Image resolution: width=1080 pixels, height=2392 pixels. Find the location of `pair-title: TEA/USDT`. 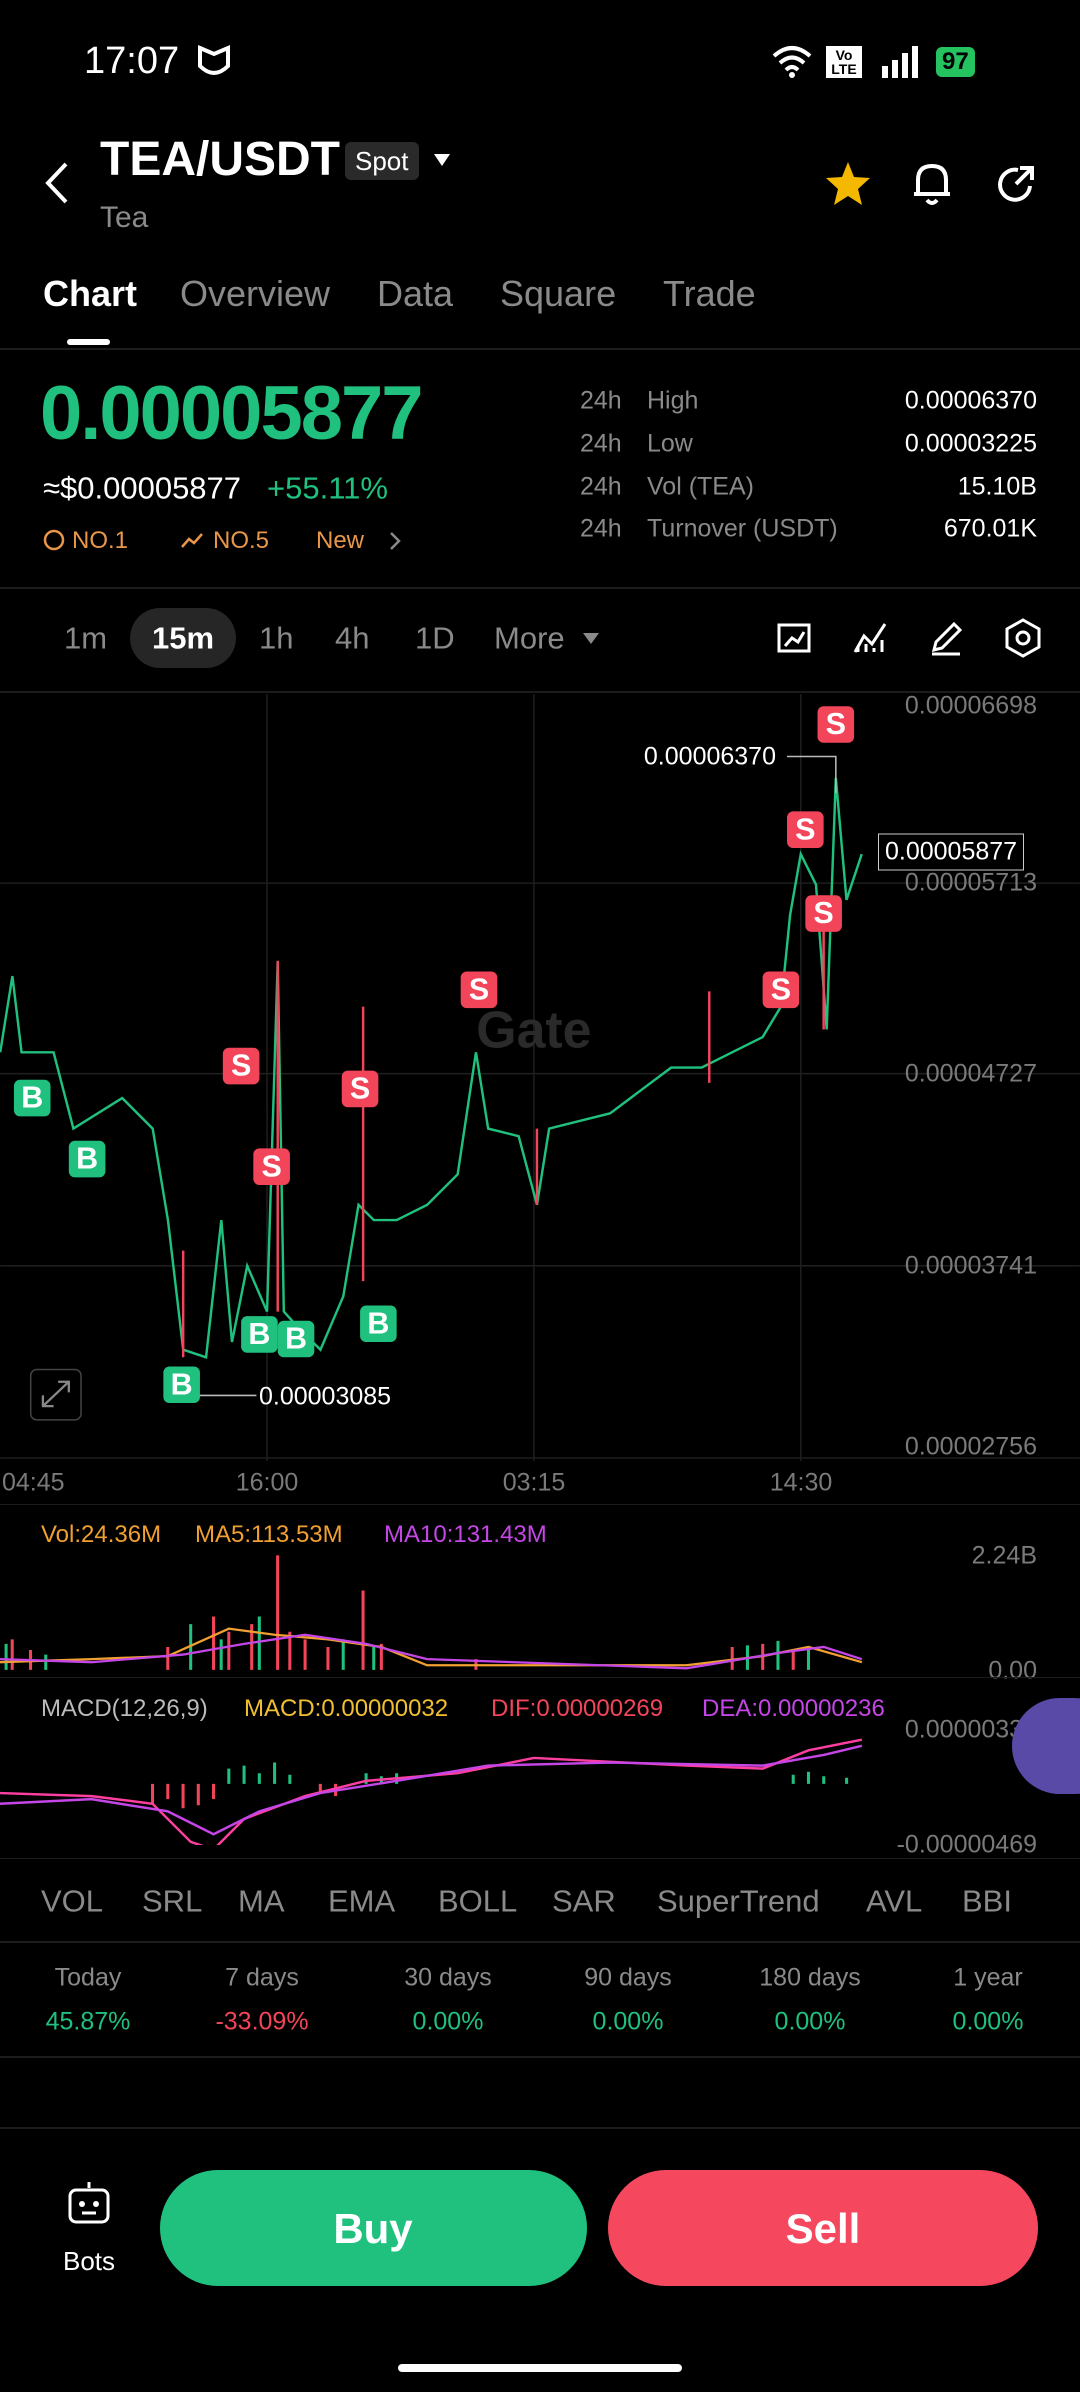

pair-title: TEA/USDT is located at coordinates (220, 159).